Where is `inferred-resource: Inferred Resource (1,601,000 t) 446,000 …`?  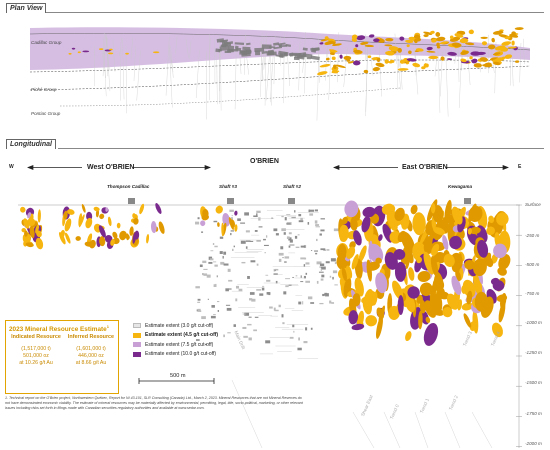 inferred-resource: Inferred Resource (1,601,000 t) 446,000 … is located at coordinates (91, 350).